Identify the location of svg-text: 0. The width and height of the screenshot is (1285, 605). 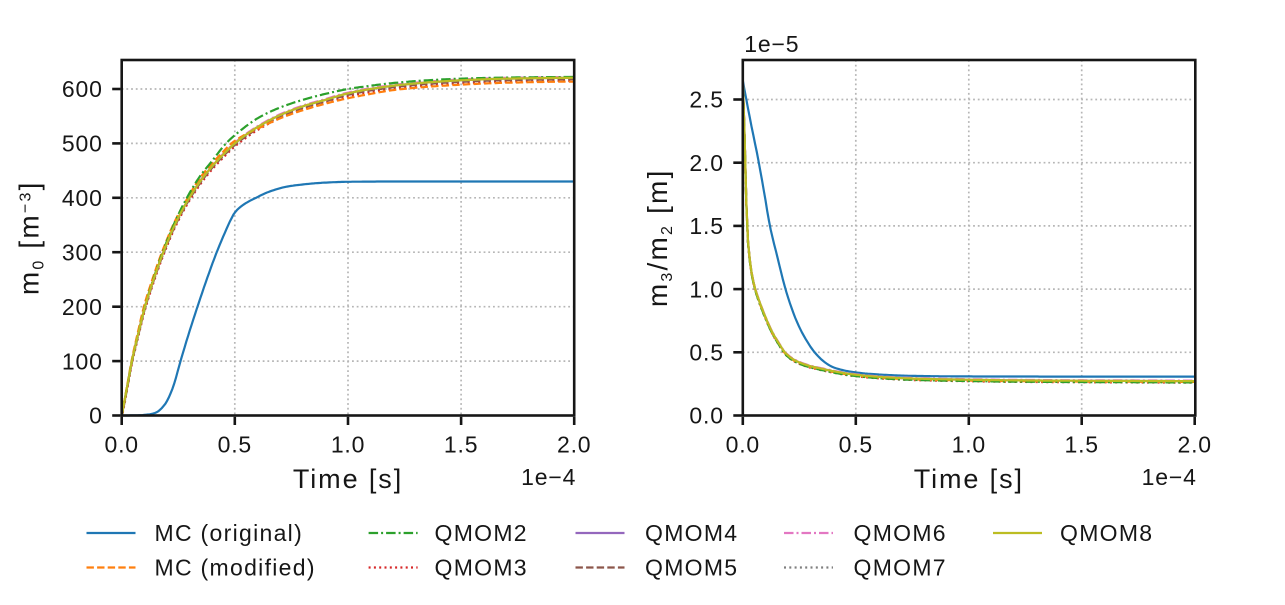
(96, 416).